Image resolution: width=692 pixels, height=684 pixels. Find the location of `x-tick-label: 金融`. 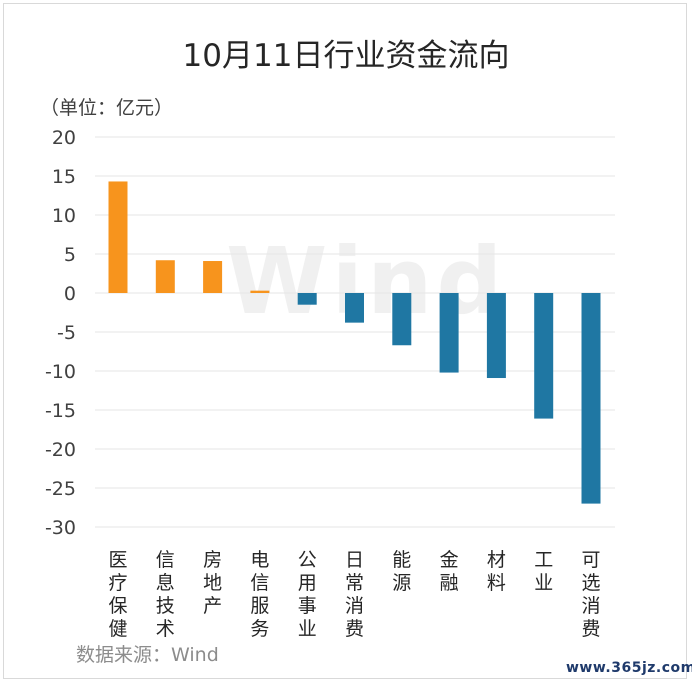

x-tick-label: 金融 is located at coordinates (449, 571).